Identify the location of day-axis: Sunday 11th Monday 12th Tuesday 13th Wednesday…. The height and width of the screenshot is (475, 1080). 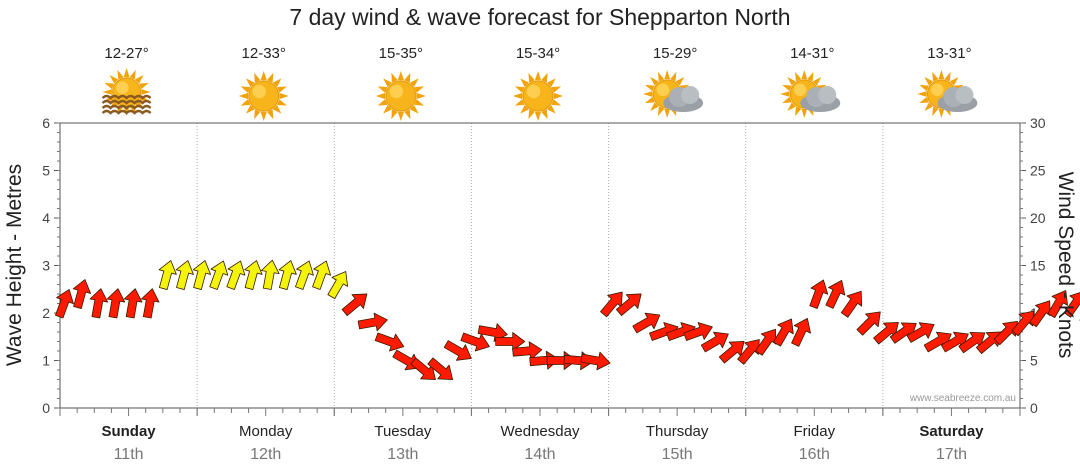
(540, 435).